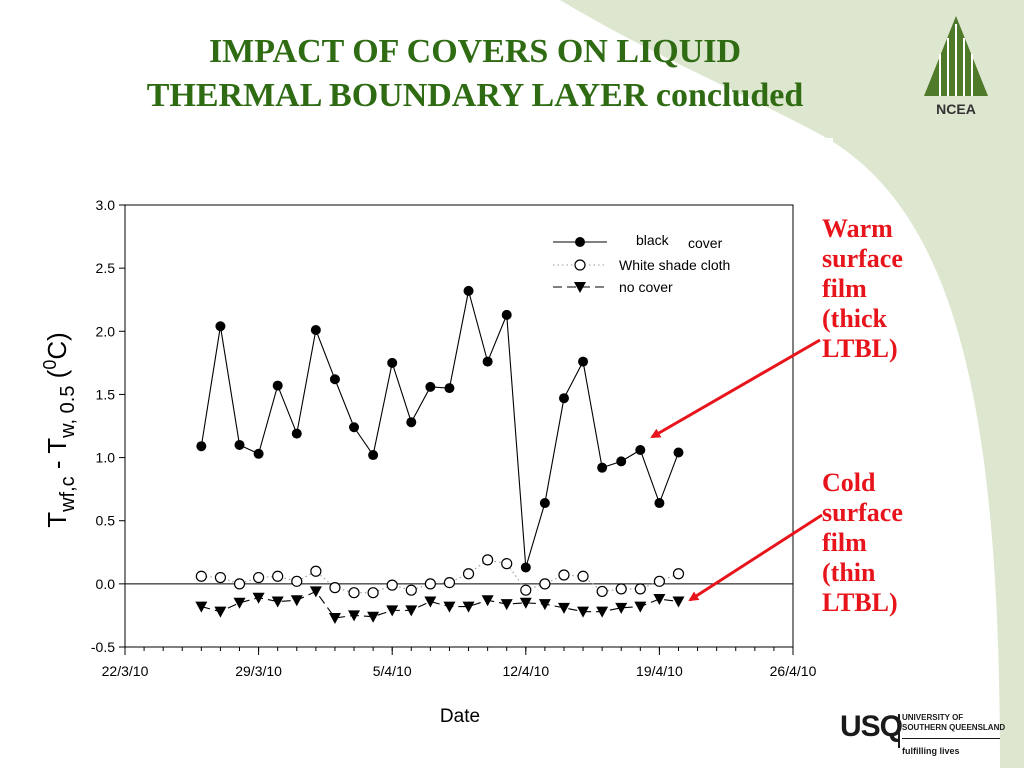 The height and width of the screenshot is (768, 1024). I want to click on y-label-t1: T, so click(57, 520).